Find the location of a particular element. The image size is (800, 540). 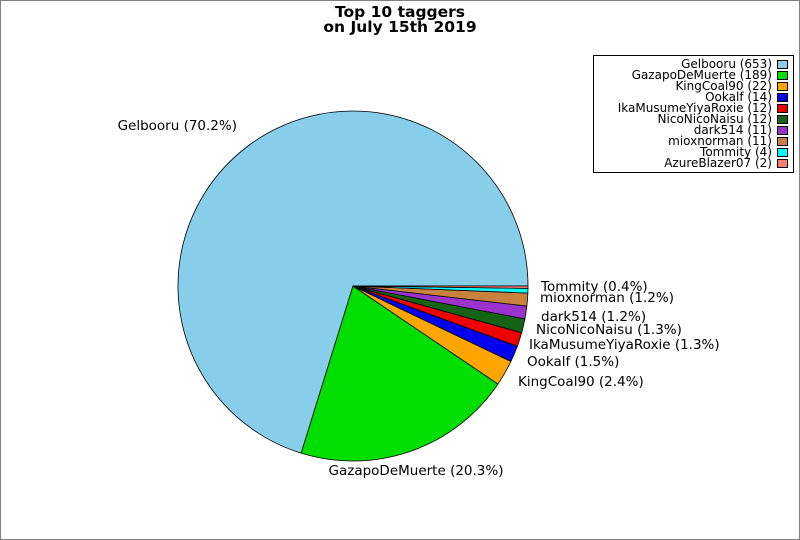

legend-item-label: Ookalf (14) is located at coordinates (738, 97).